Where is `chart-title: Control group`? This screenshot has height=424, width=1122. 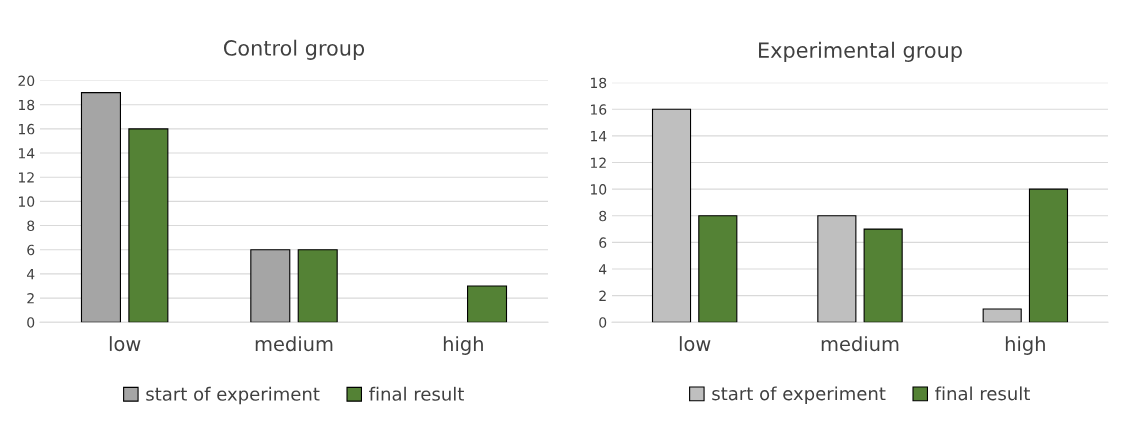
chart-title: Control group is located at coordinates (294, 49).